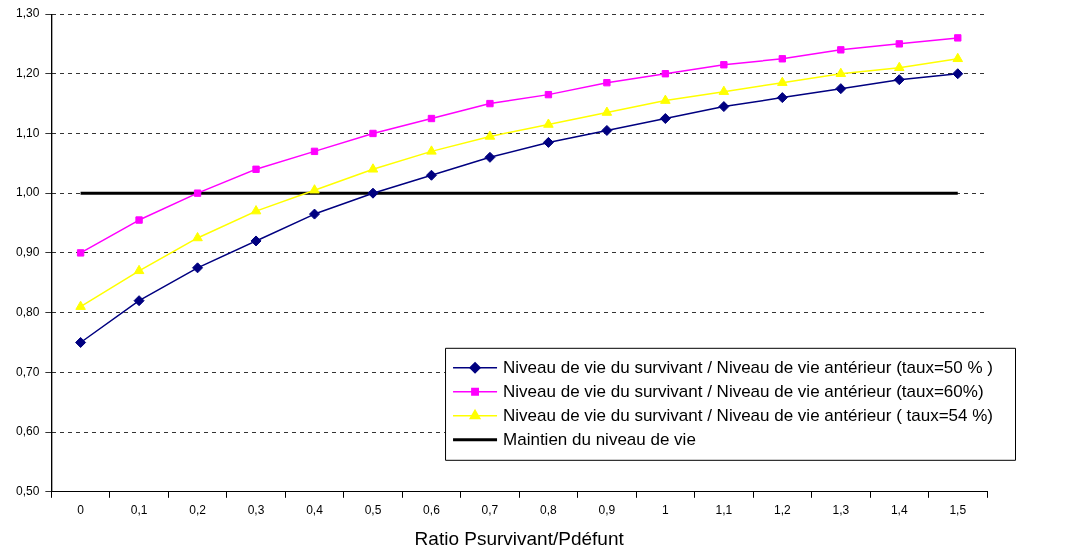  What do you see at coordinates (519, 538) in the screenshot?
I see `x-axis-title: Ratio Psurvivant/Pdéfunt` at bounding box center [519, 538].